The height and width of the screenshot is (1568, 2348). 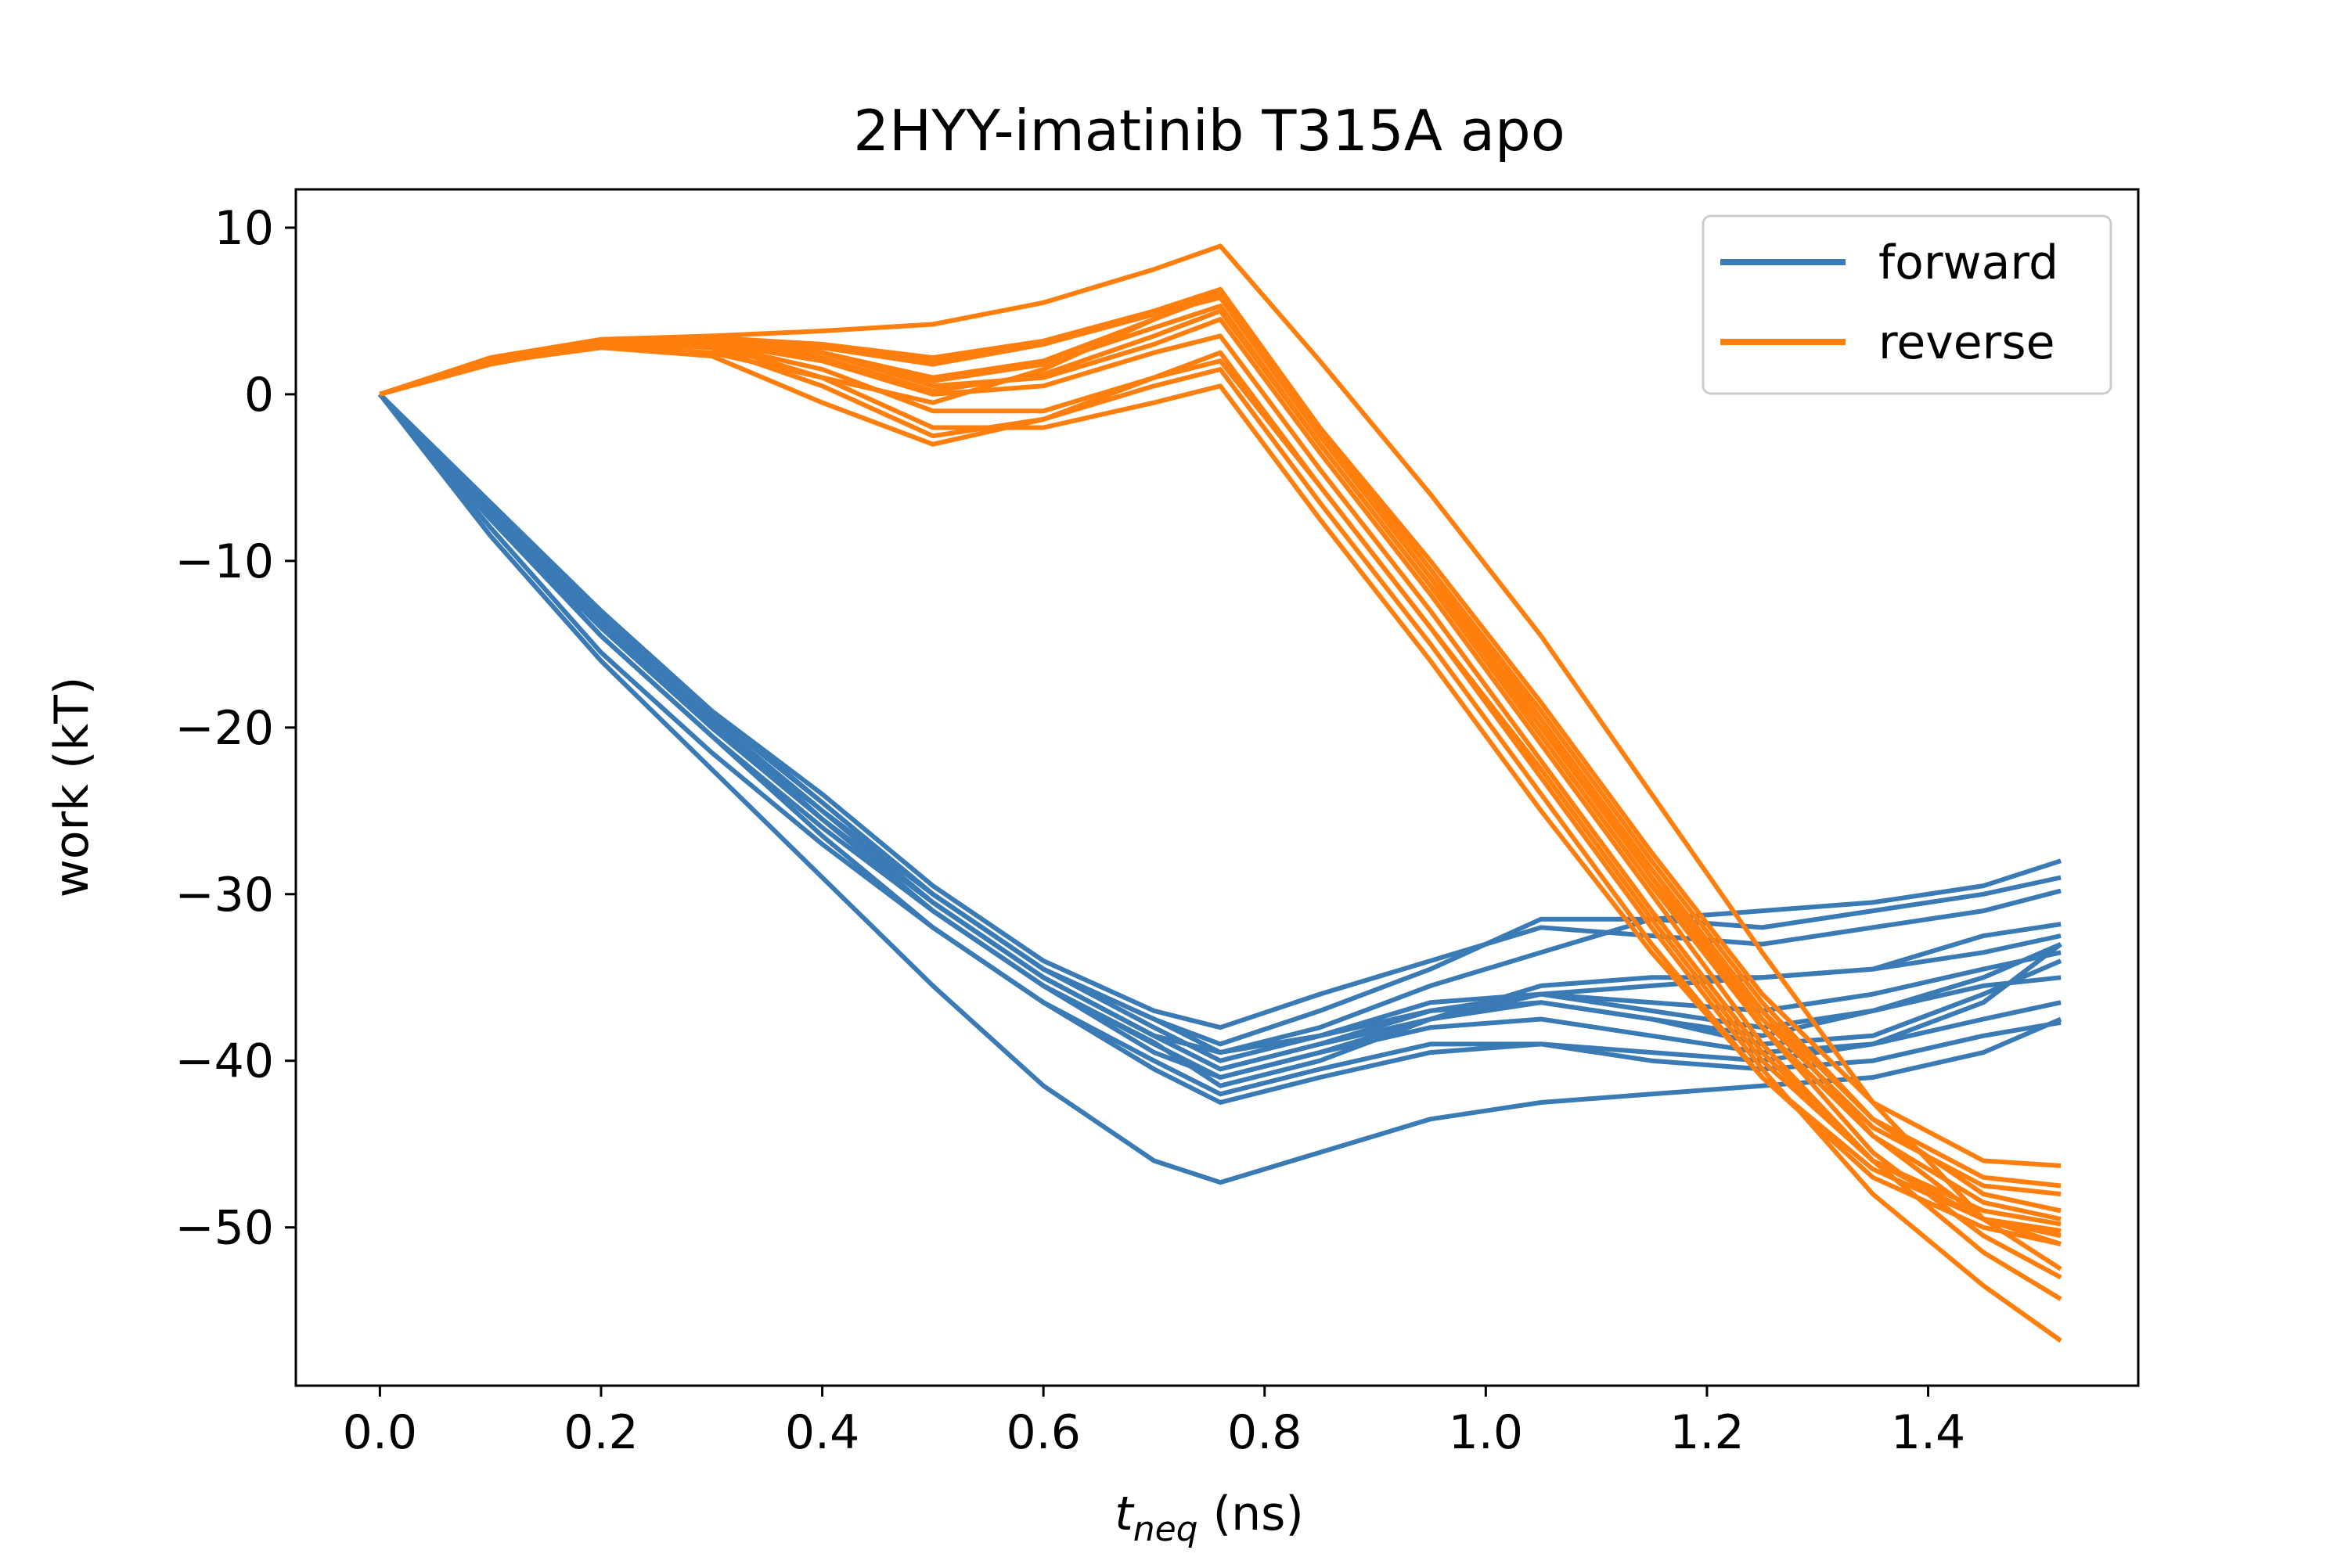 What do you see at coordinates (380, 1433) in the screenshot?
I see `x-tick-label: 0.0` at bounding box center [380, 1433].